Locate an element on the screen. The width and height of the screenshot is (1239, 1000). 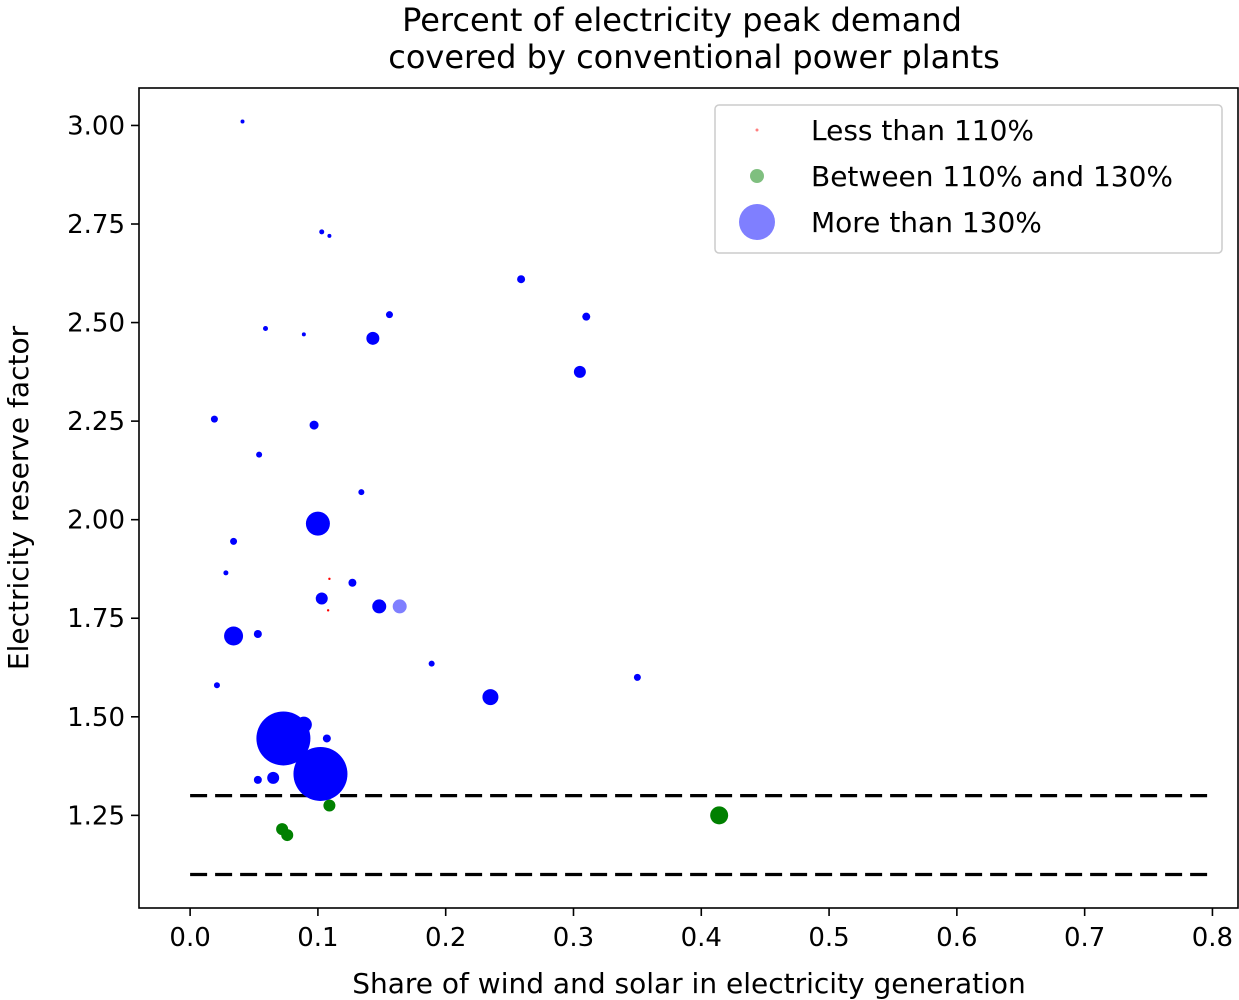
y-tick-label: 2.25 is located at coordinates (96, 422).